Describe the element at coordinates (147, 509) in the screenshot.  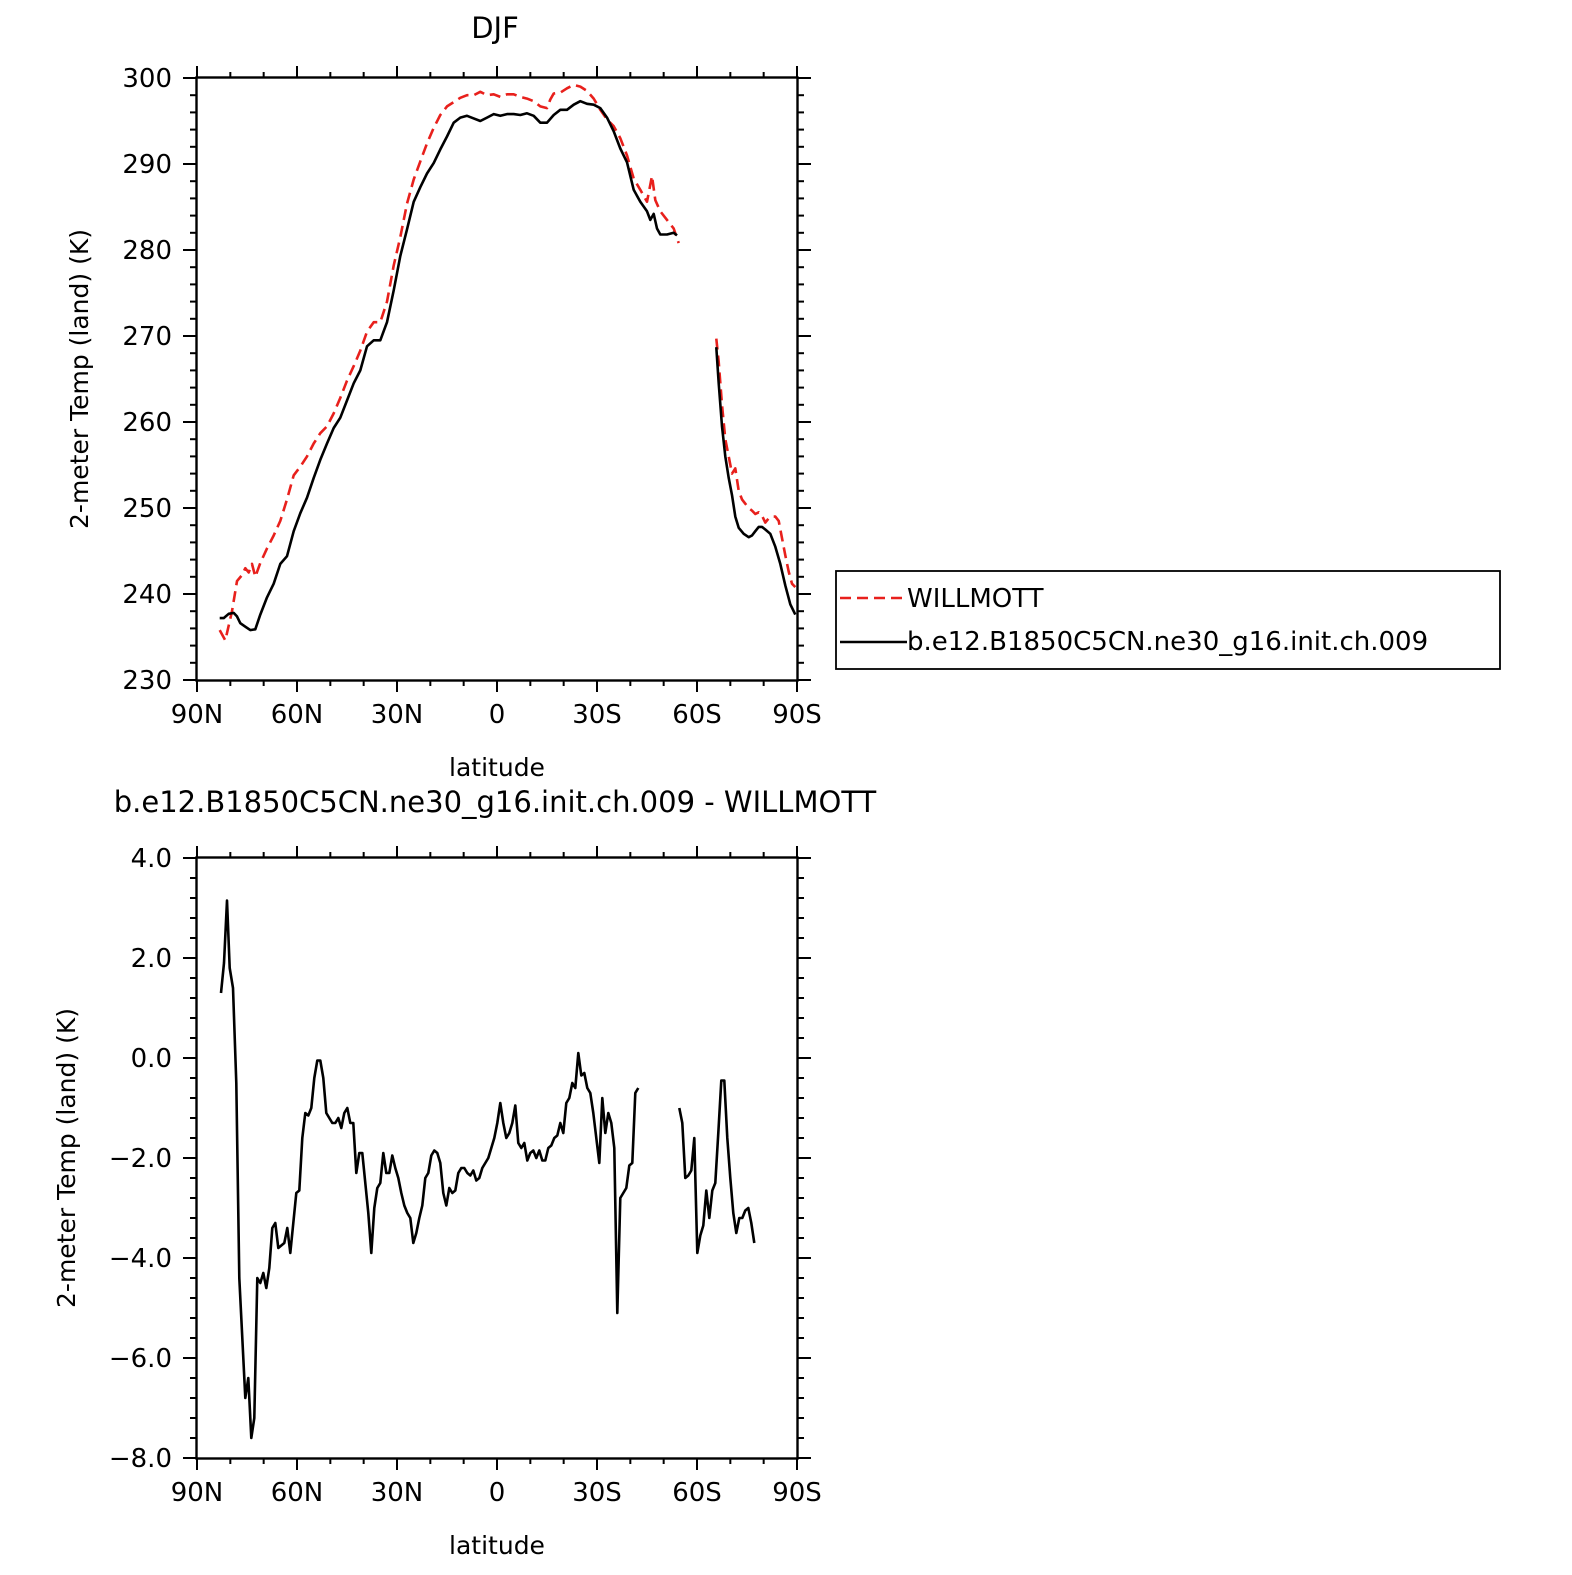
I see `top-ytick-label-2: 250` at that location.